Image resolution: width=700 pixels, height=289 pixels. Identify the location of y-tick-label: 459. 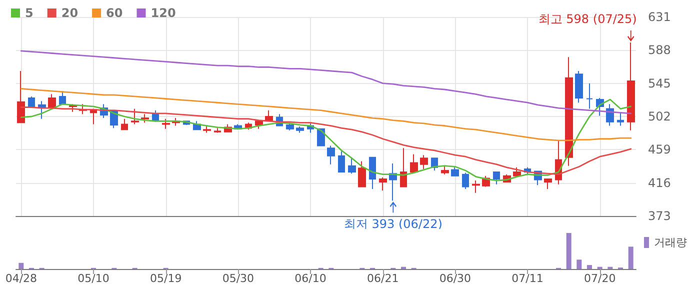
(659, 149).